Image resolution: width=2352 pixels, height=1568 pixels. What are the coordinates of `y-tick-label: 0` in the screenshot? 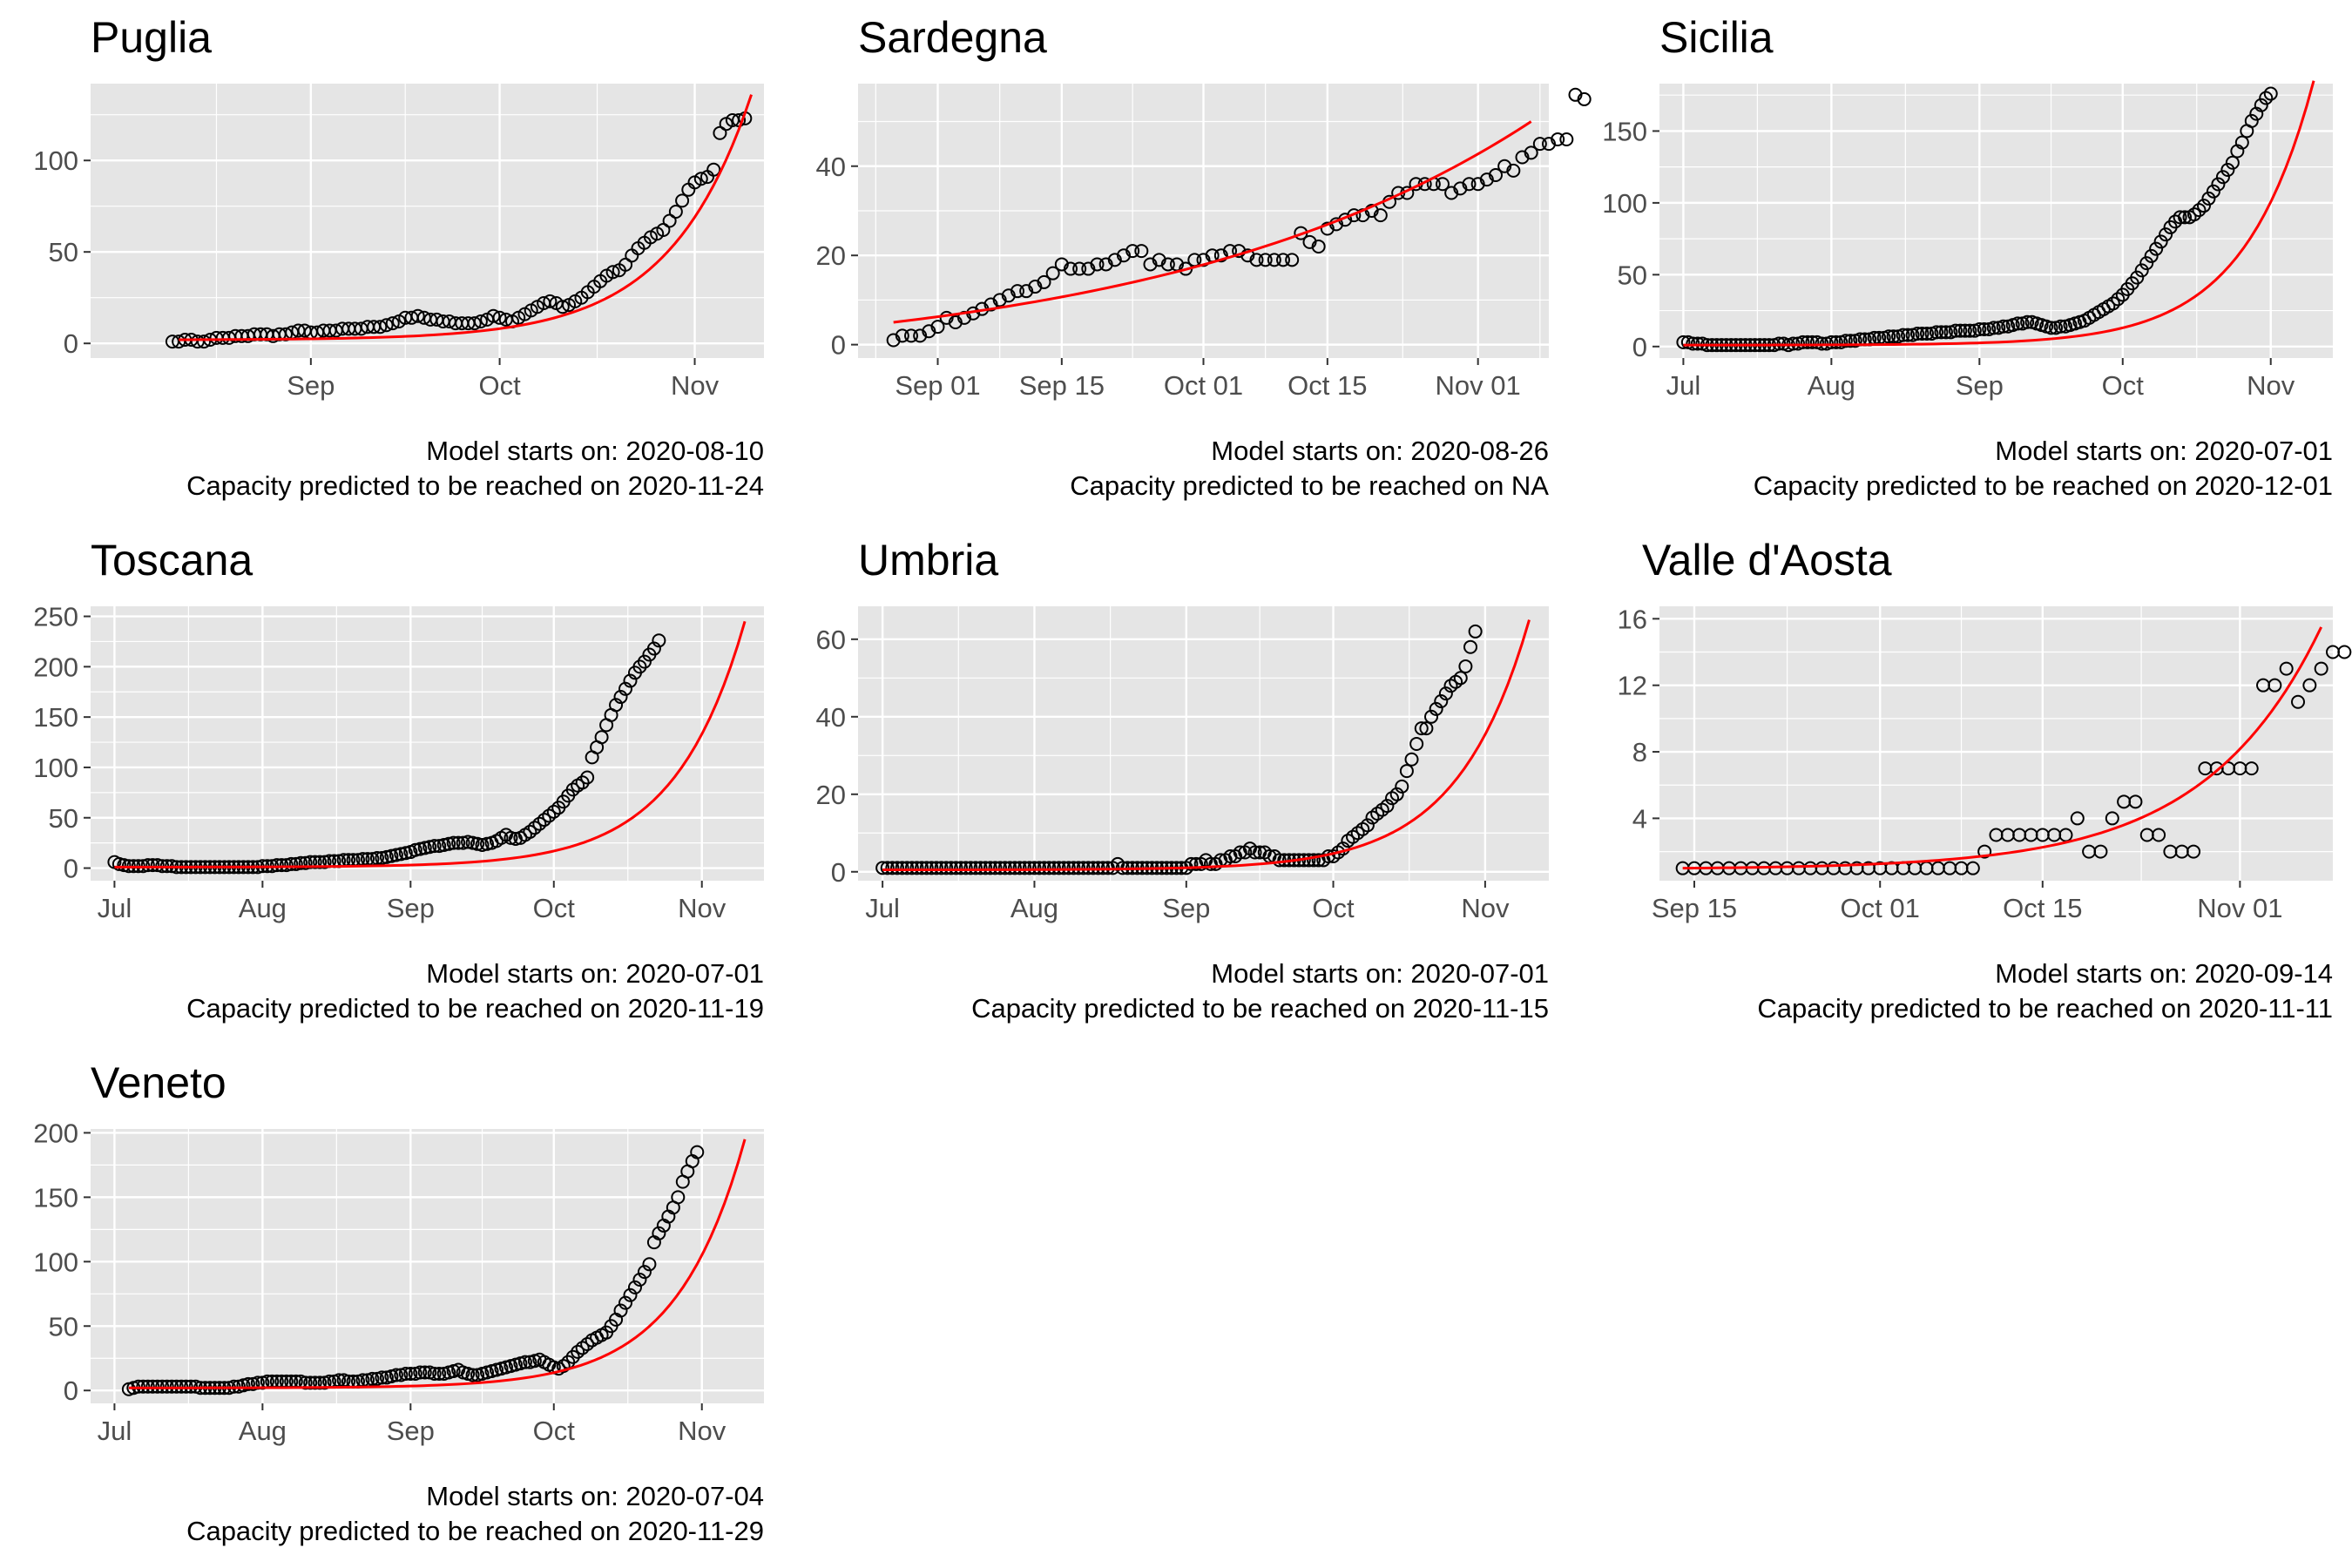 It's located at (839, 346).